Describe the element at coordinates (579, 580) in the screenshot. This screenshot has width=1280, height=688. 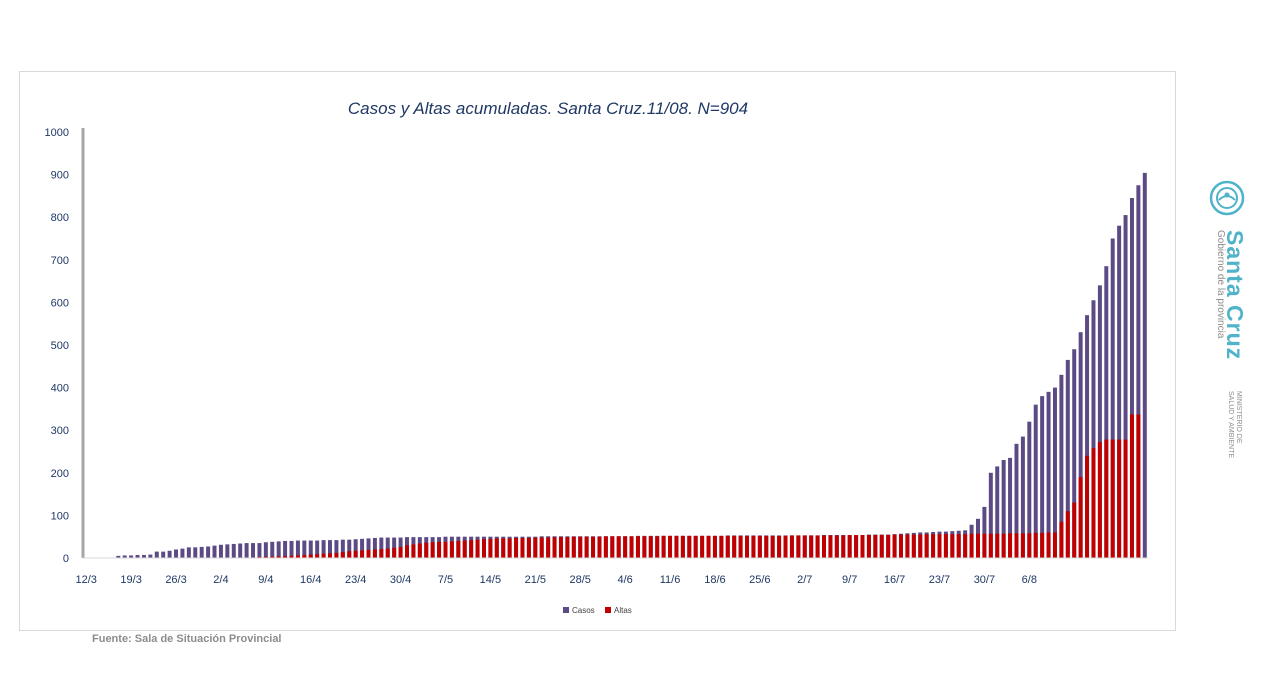
I see `x-tick-label: 28/5` at that location.